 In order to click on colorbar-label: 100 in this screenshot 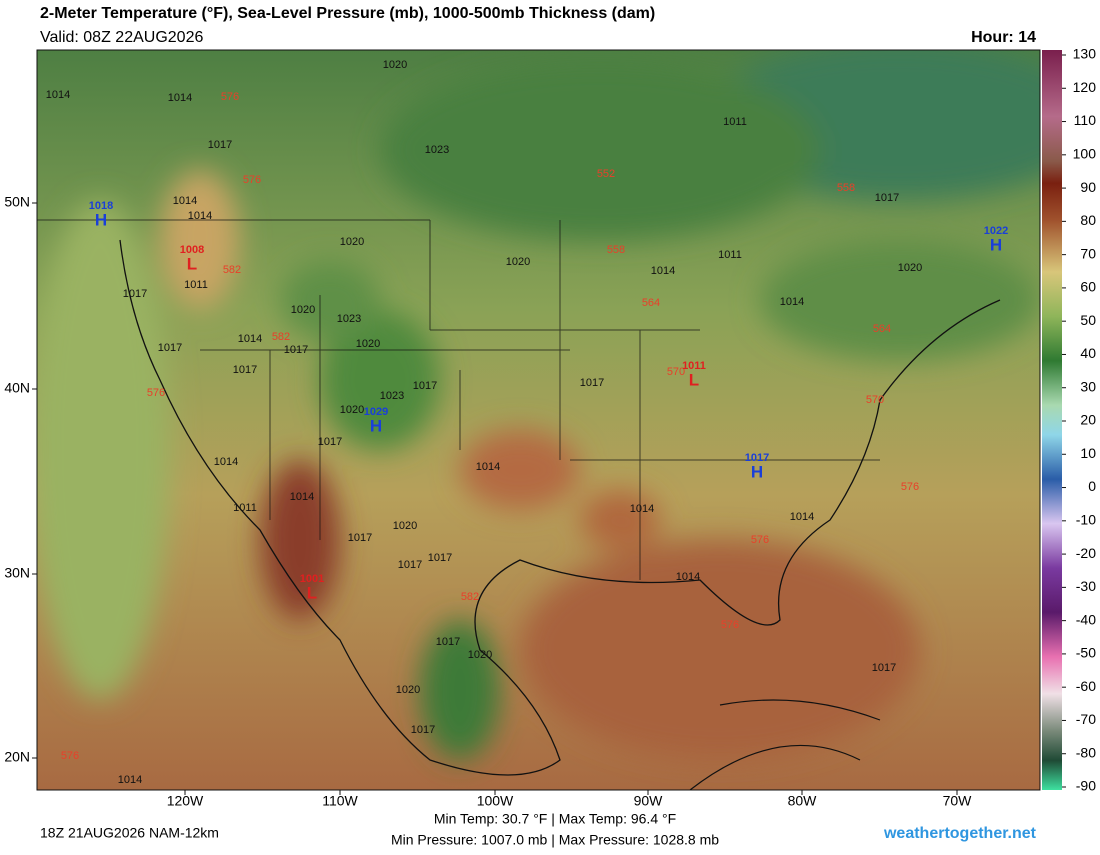, I will do `click(1085, 154)`.